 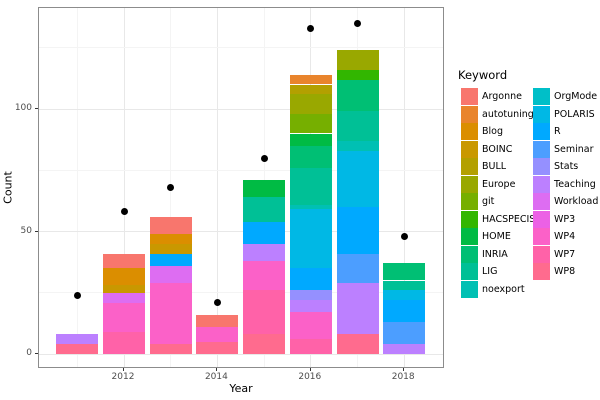 What do you see at coordinates (124, 342) in the screenshot?
I see `bar-segment-2012-WP7` at bounding box center [124, 342].